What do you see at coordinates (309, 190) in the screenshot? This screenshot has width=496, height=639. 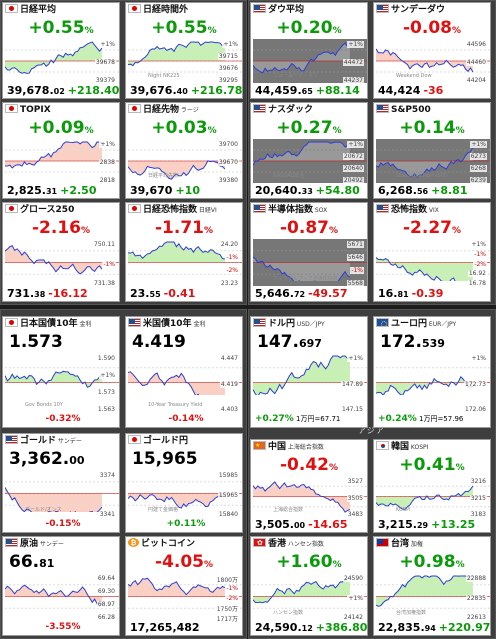 I see `tile-footer: 20,640.33 +54.80` at bounding box center [309, 190].